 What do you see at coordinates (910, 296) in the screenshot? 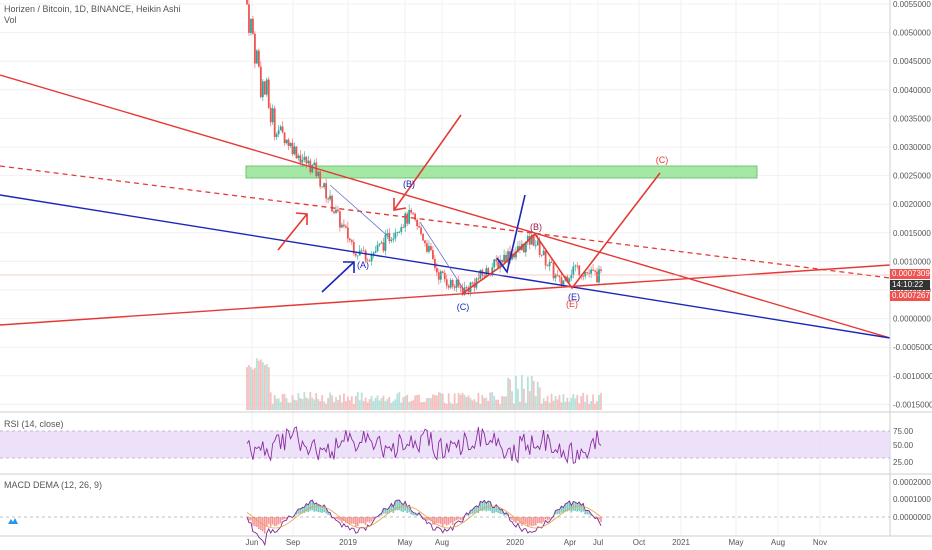
I see `low-price-tag: 0.0007267` at bounding box center [910, 296].